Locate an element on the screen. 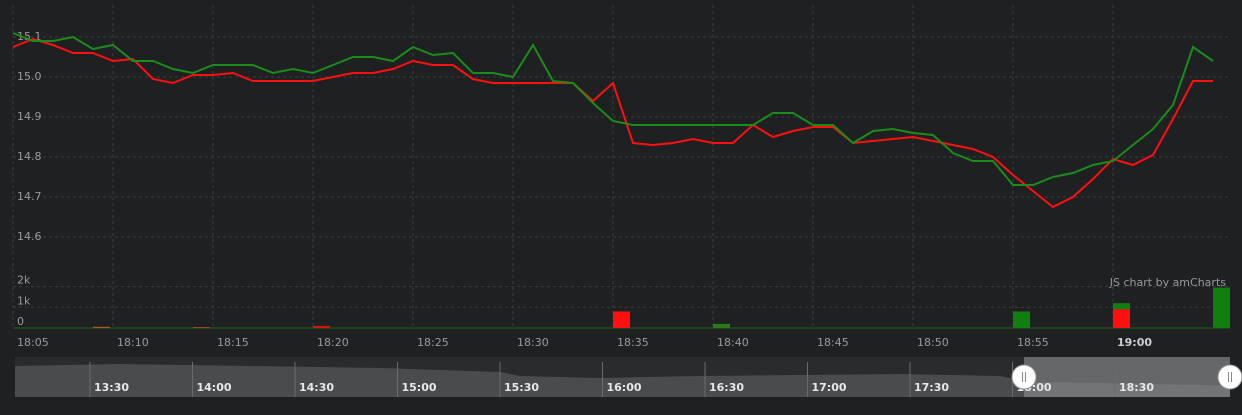 Image resolution: width=1242 pixels, height=415 pixels. y-tick-label: 14.8 is located at coordinates (29, 156).